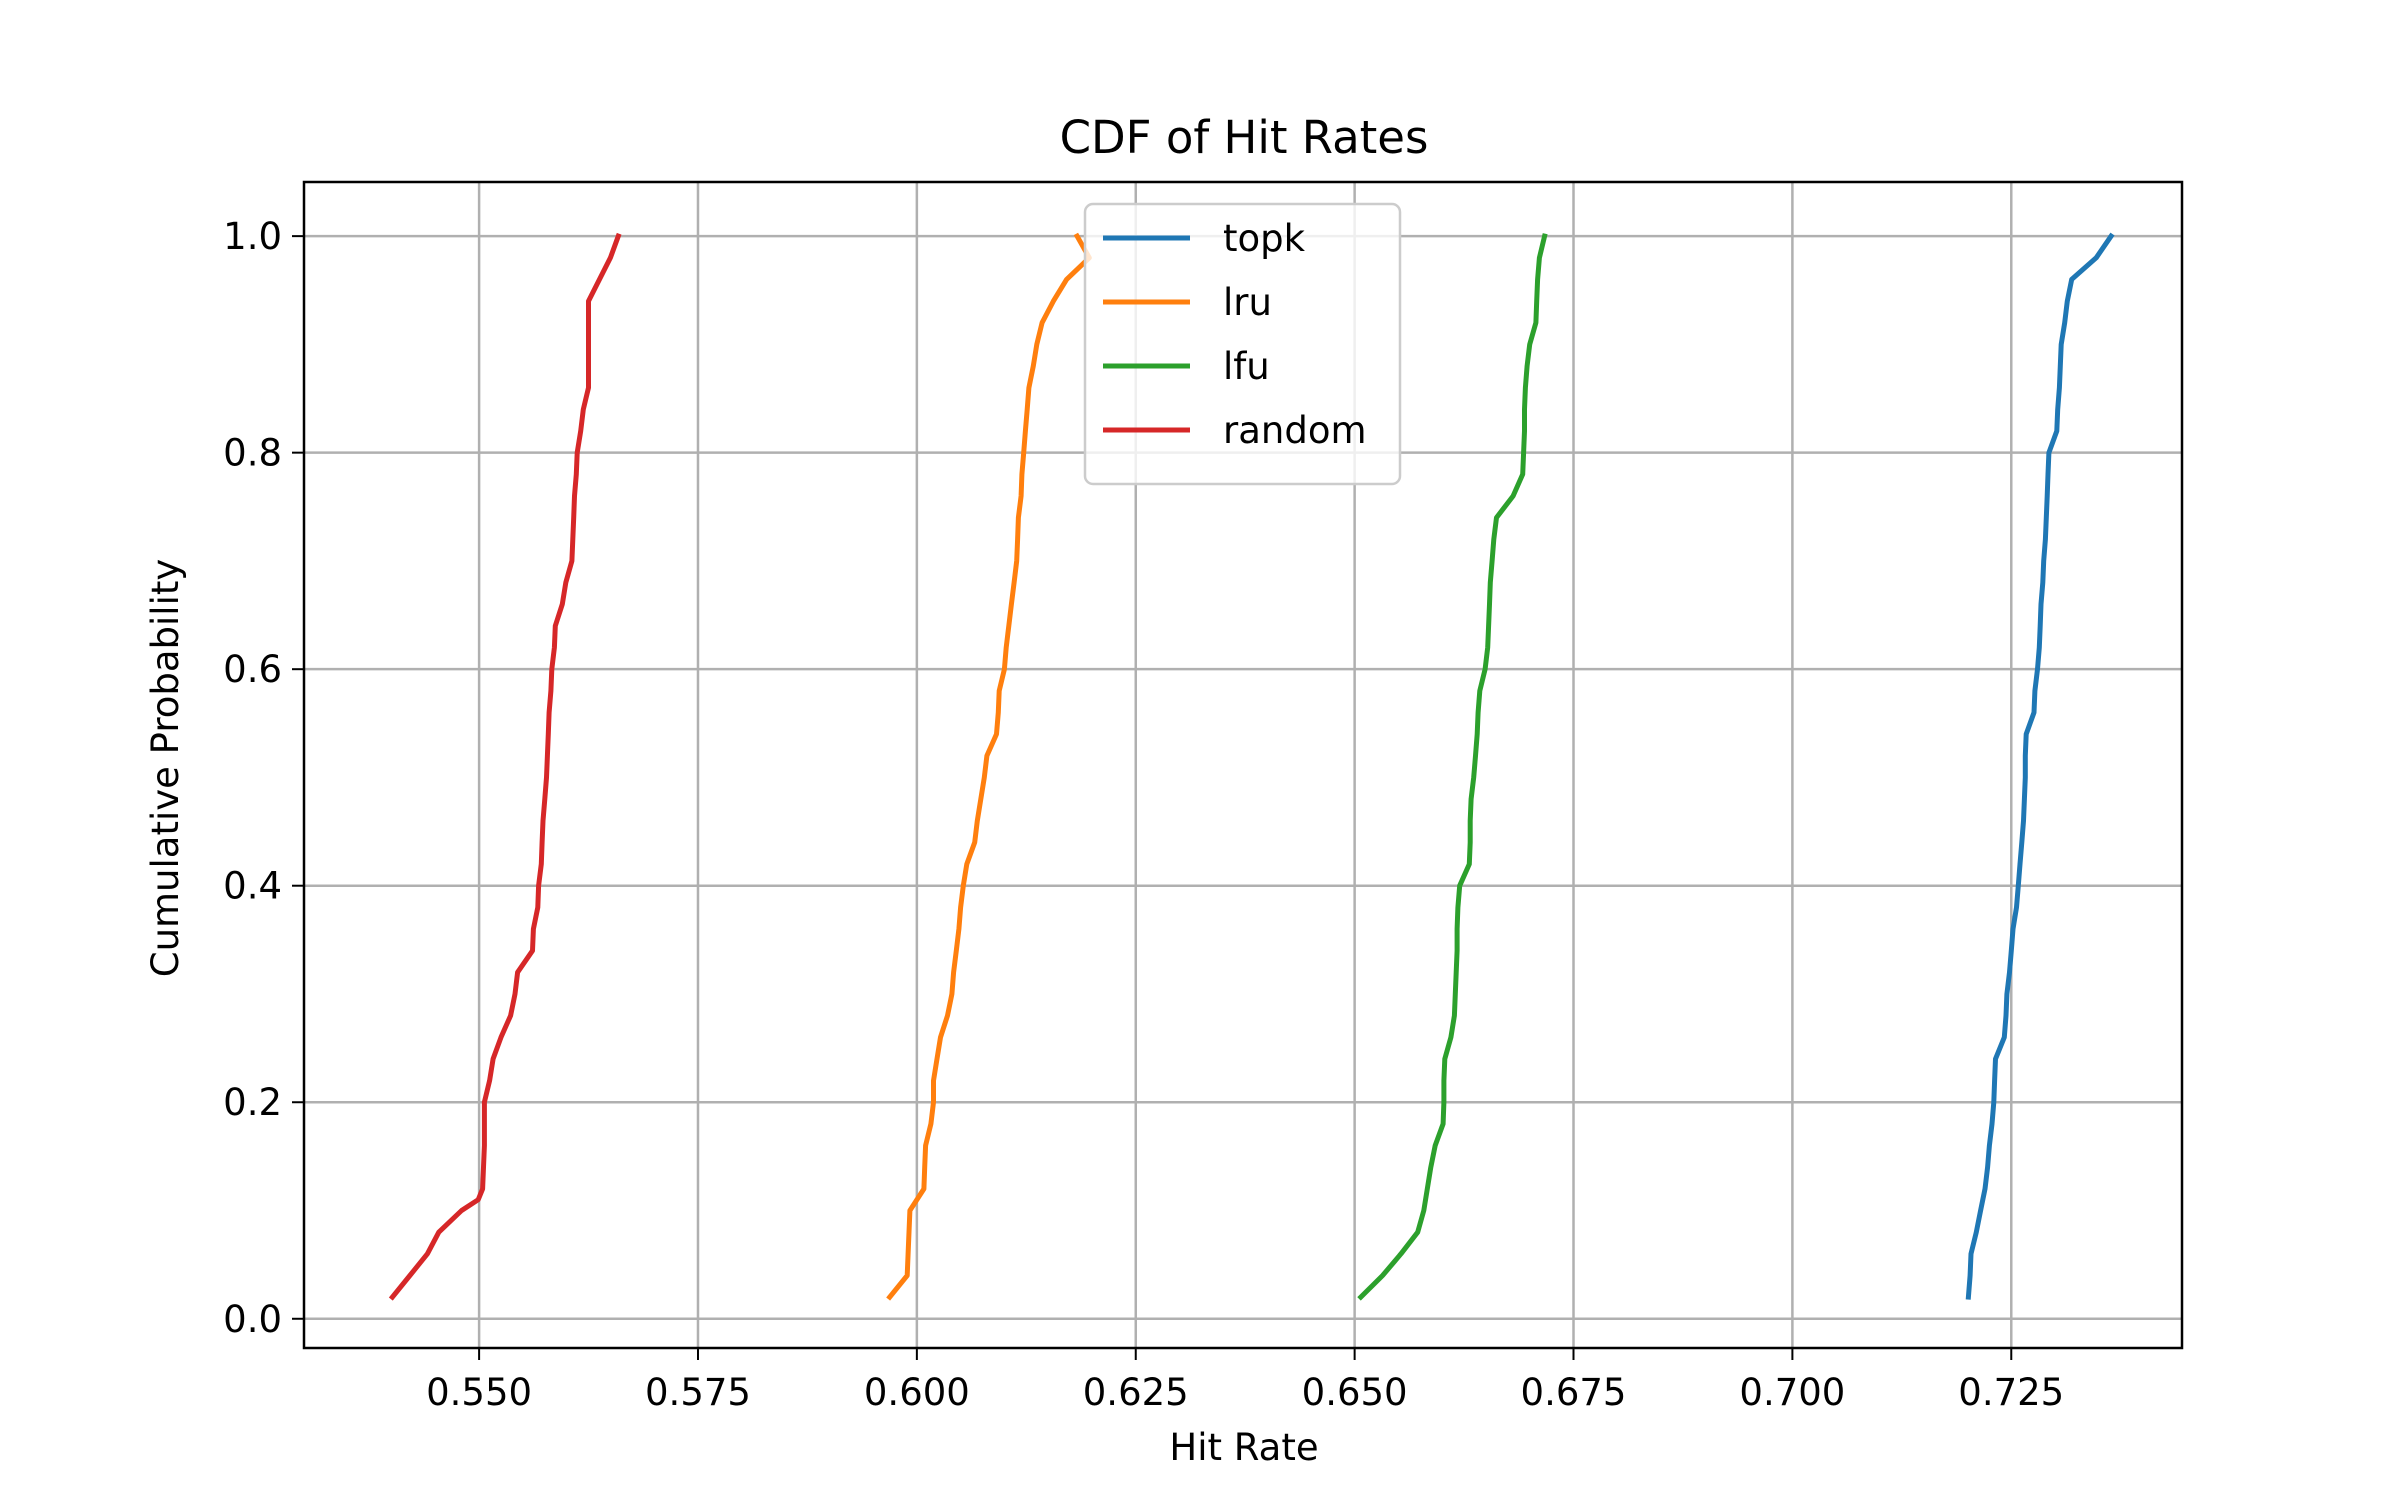 The image size is (2400, 1500). Describe the element at coordinates (252, 453) in the screenshot. I see `y-tick-label: 0.8` at that location.